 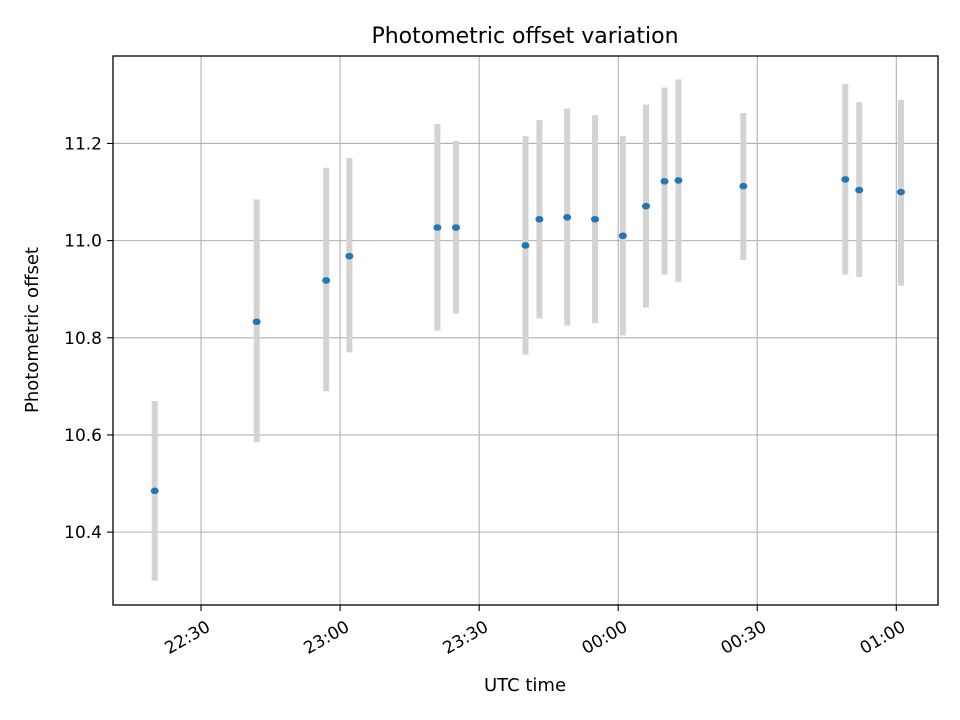 I want to click on y-tick-label: 10.6, so click(x=83, y=436).